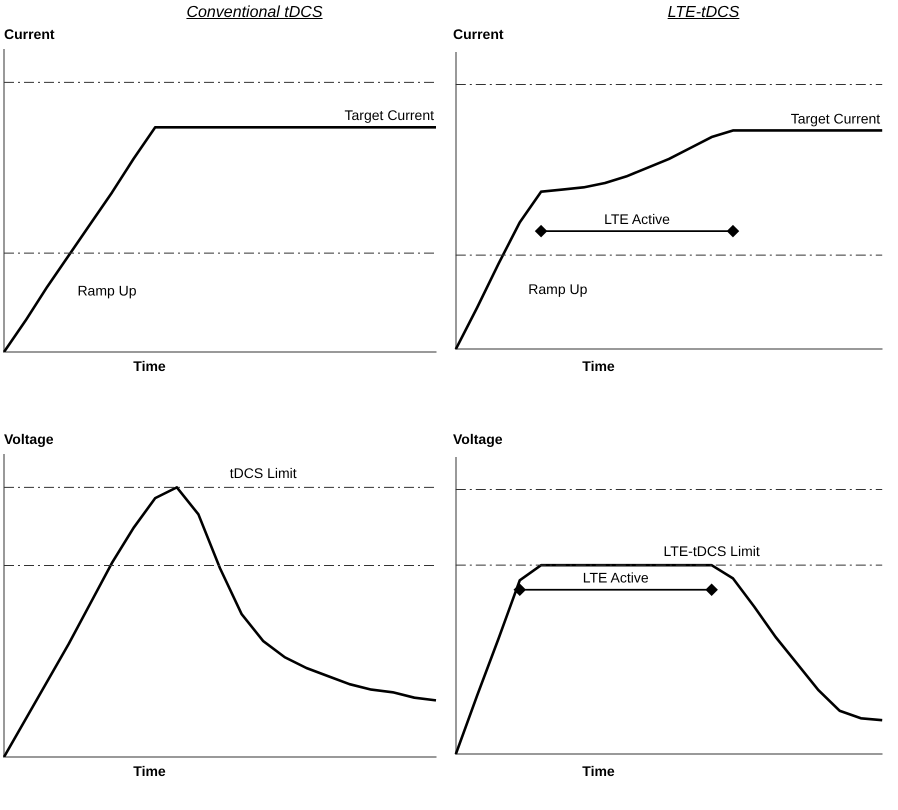  What do you see at coordinates (263, 473) in the screenshot?
I see `ref-line-label: tDCS Limit` at bounding box center [263, 473].